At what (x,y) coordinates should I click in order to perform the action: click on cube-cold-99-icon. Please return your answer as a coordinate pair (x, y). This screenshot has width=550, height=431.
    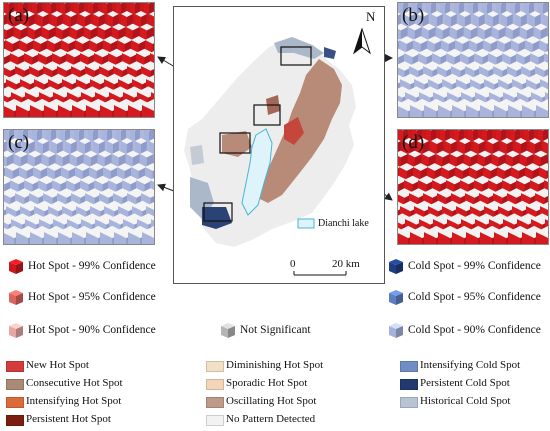
    Looking at the image, I should click on (396, 266).